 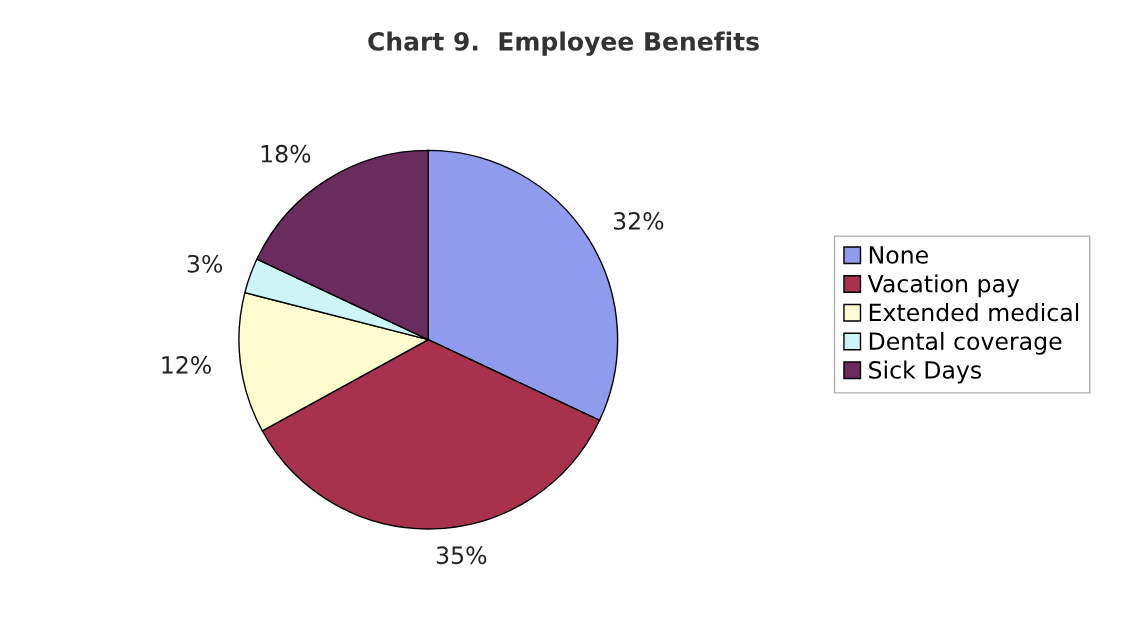 I want to click on legend-label: Dental coverage, so click(x=965, y=343).